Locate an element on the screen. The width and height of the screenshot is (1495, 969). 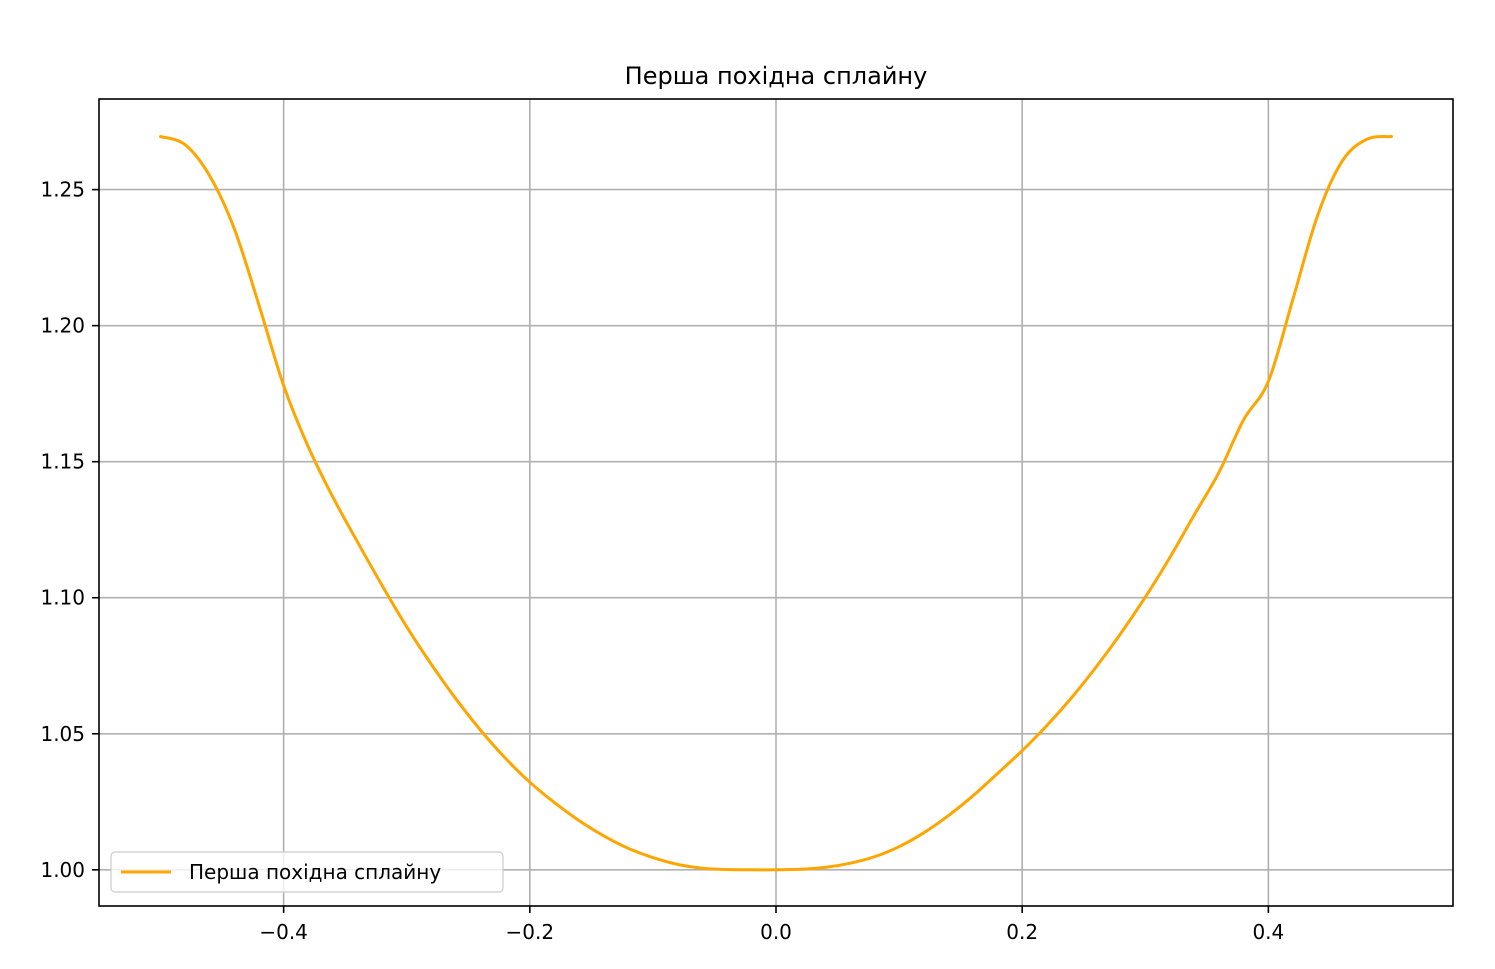
legend: Перша похідна сплайну is located at coordinates (307, 872).